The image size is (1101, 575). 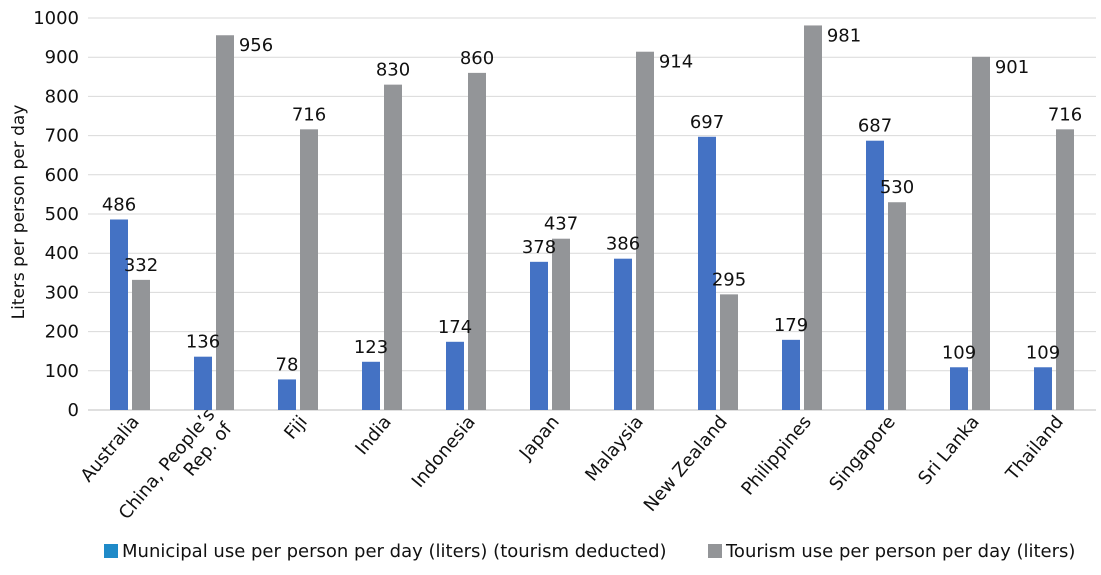 I want to click on x-tick-text: Singapore, so click(x=862, y=453).